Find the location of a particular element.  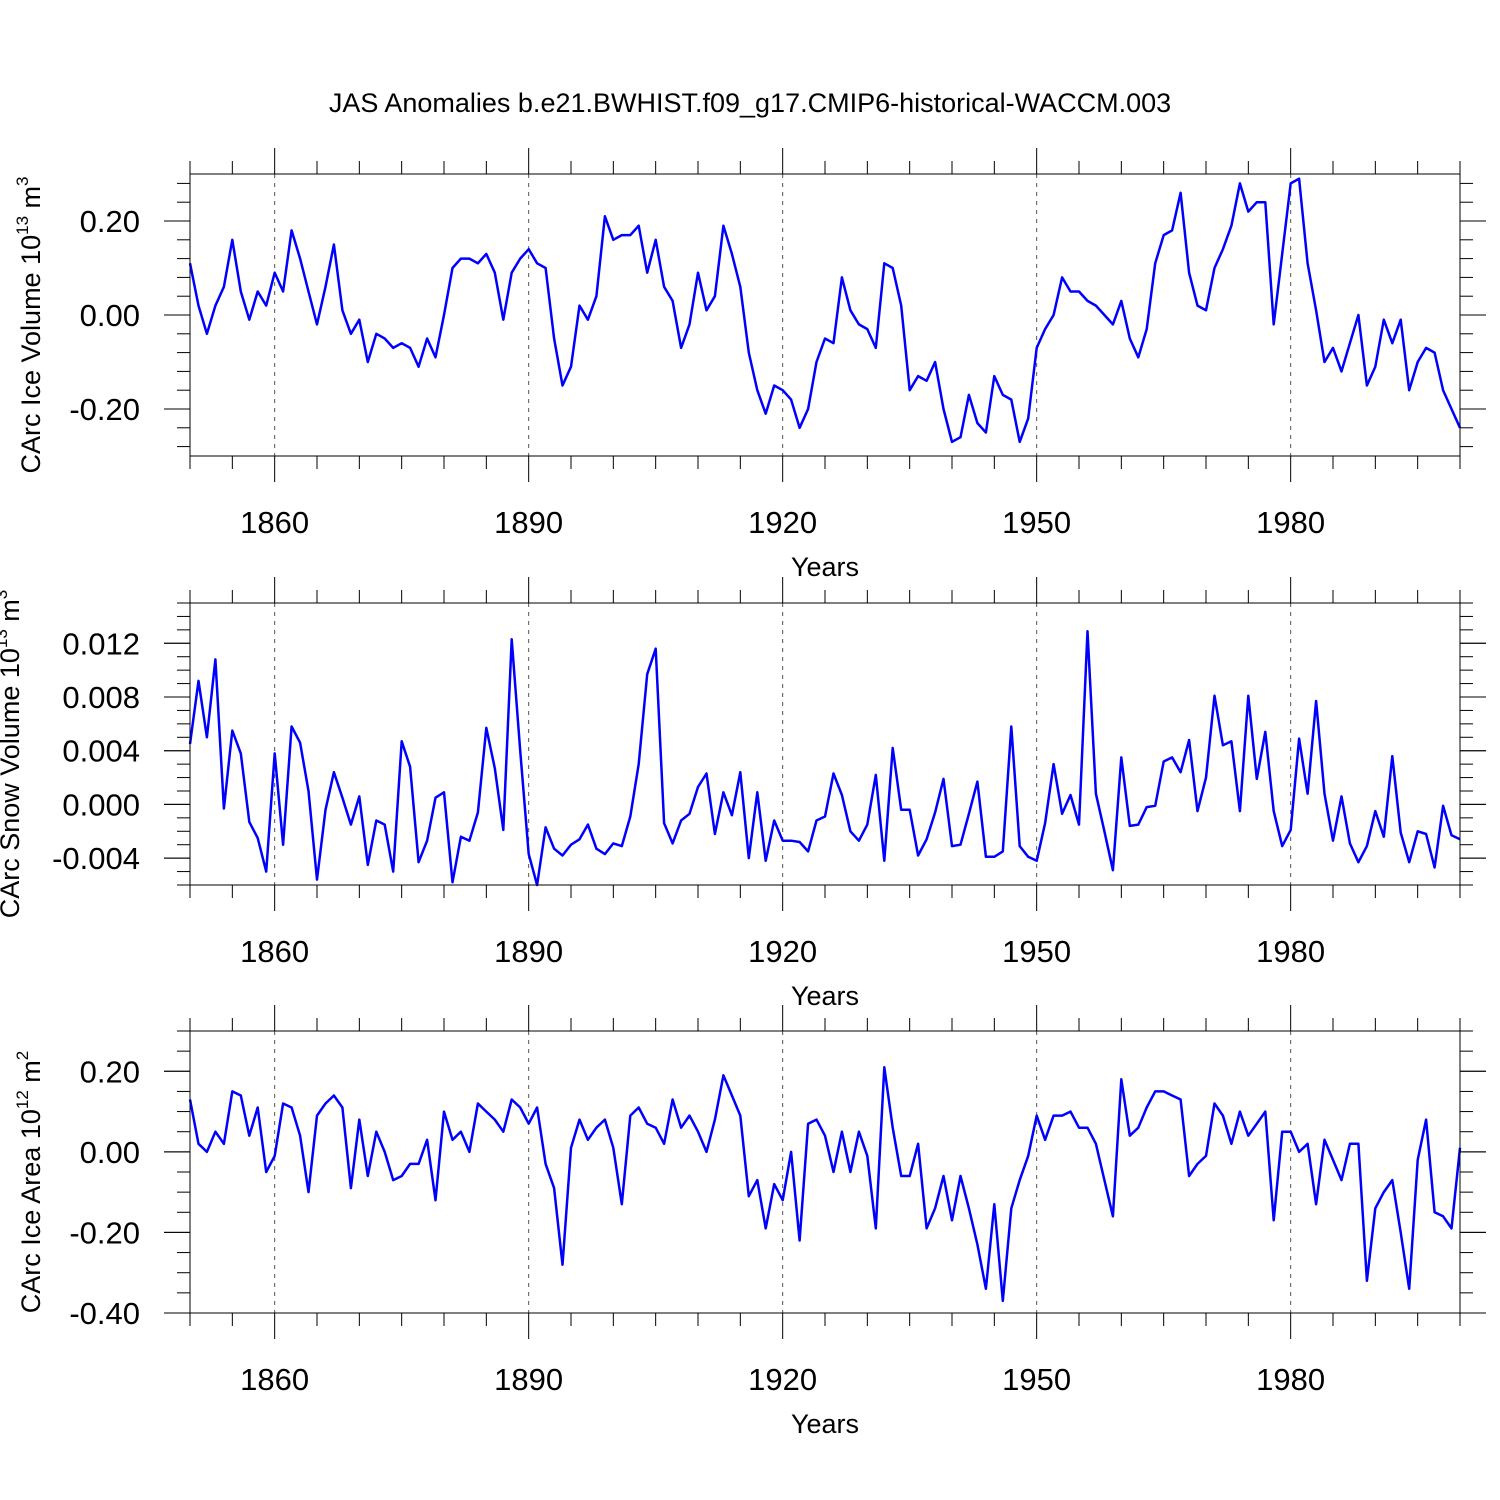

y-axis-title: CArc Ice Area 1012 m2 is located at coordinates (29, 1182).